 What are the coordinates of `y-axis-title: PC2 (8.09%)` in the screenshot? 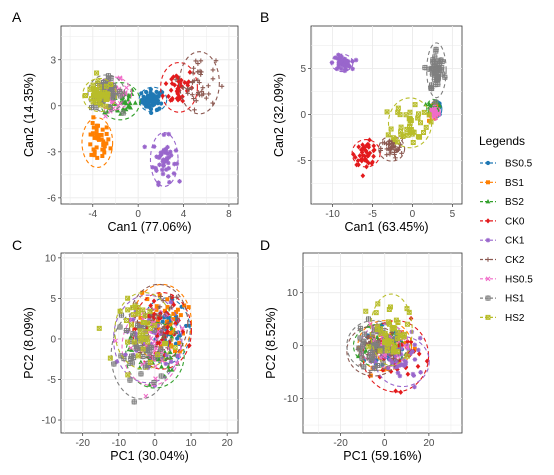 It's located at (29, 343).